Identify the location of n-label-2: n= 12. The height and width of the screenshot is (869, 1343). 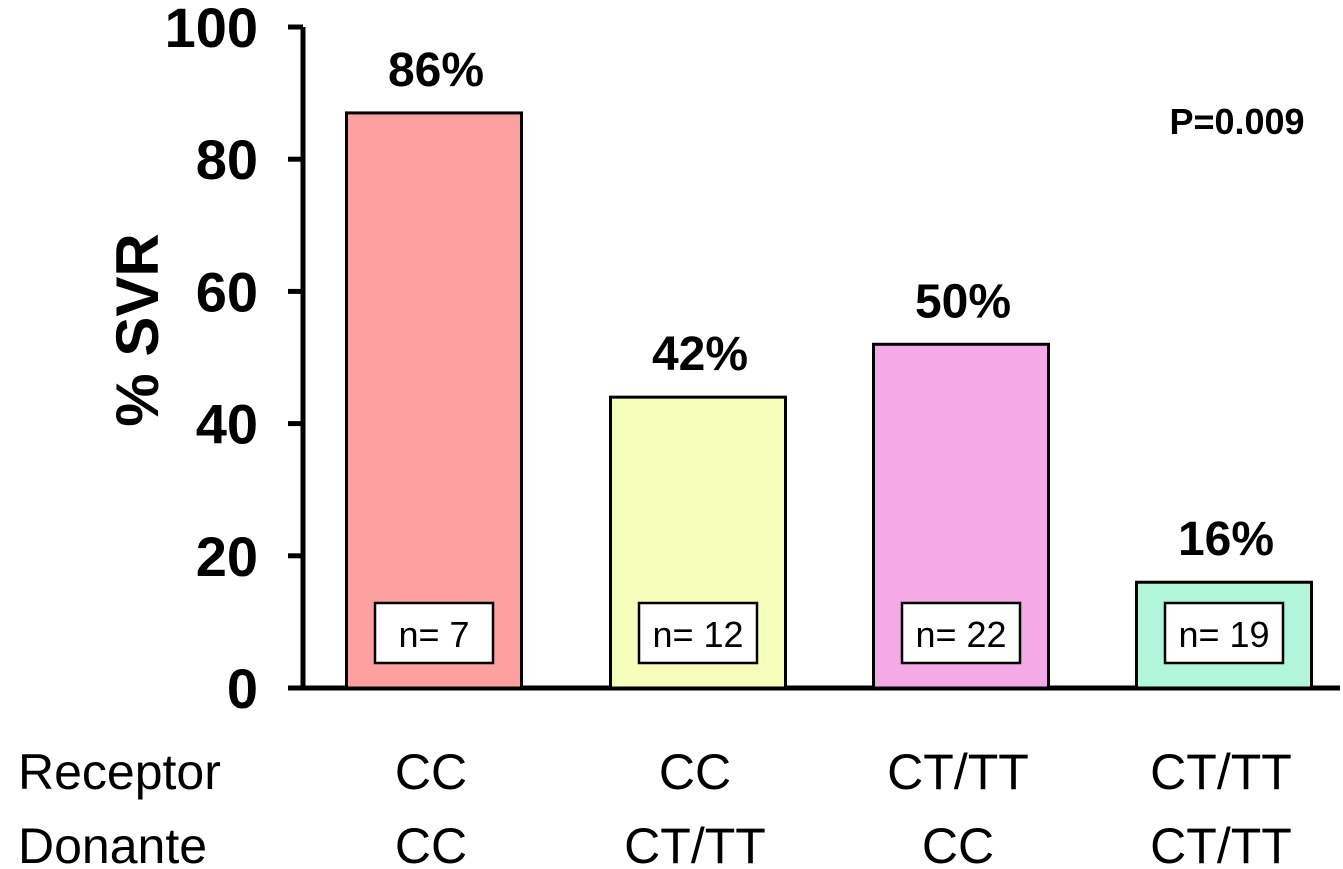
(697, 634).